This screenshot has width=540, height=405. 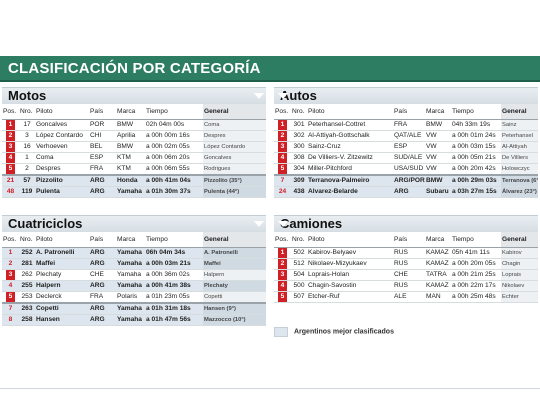 What do you see at coordinates (234, 264) in the screenshot?
I see `cell-general: Maffei` at bounding box center [234, 264].